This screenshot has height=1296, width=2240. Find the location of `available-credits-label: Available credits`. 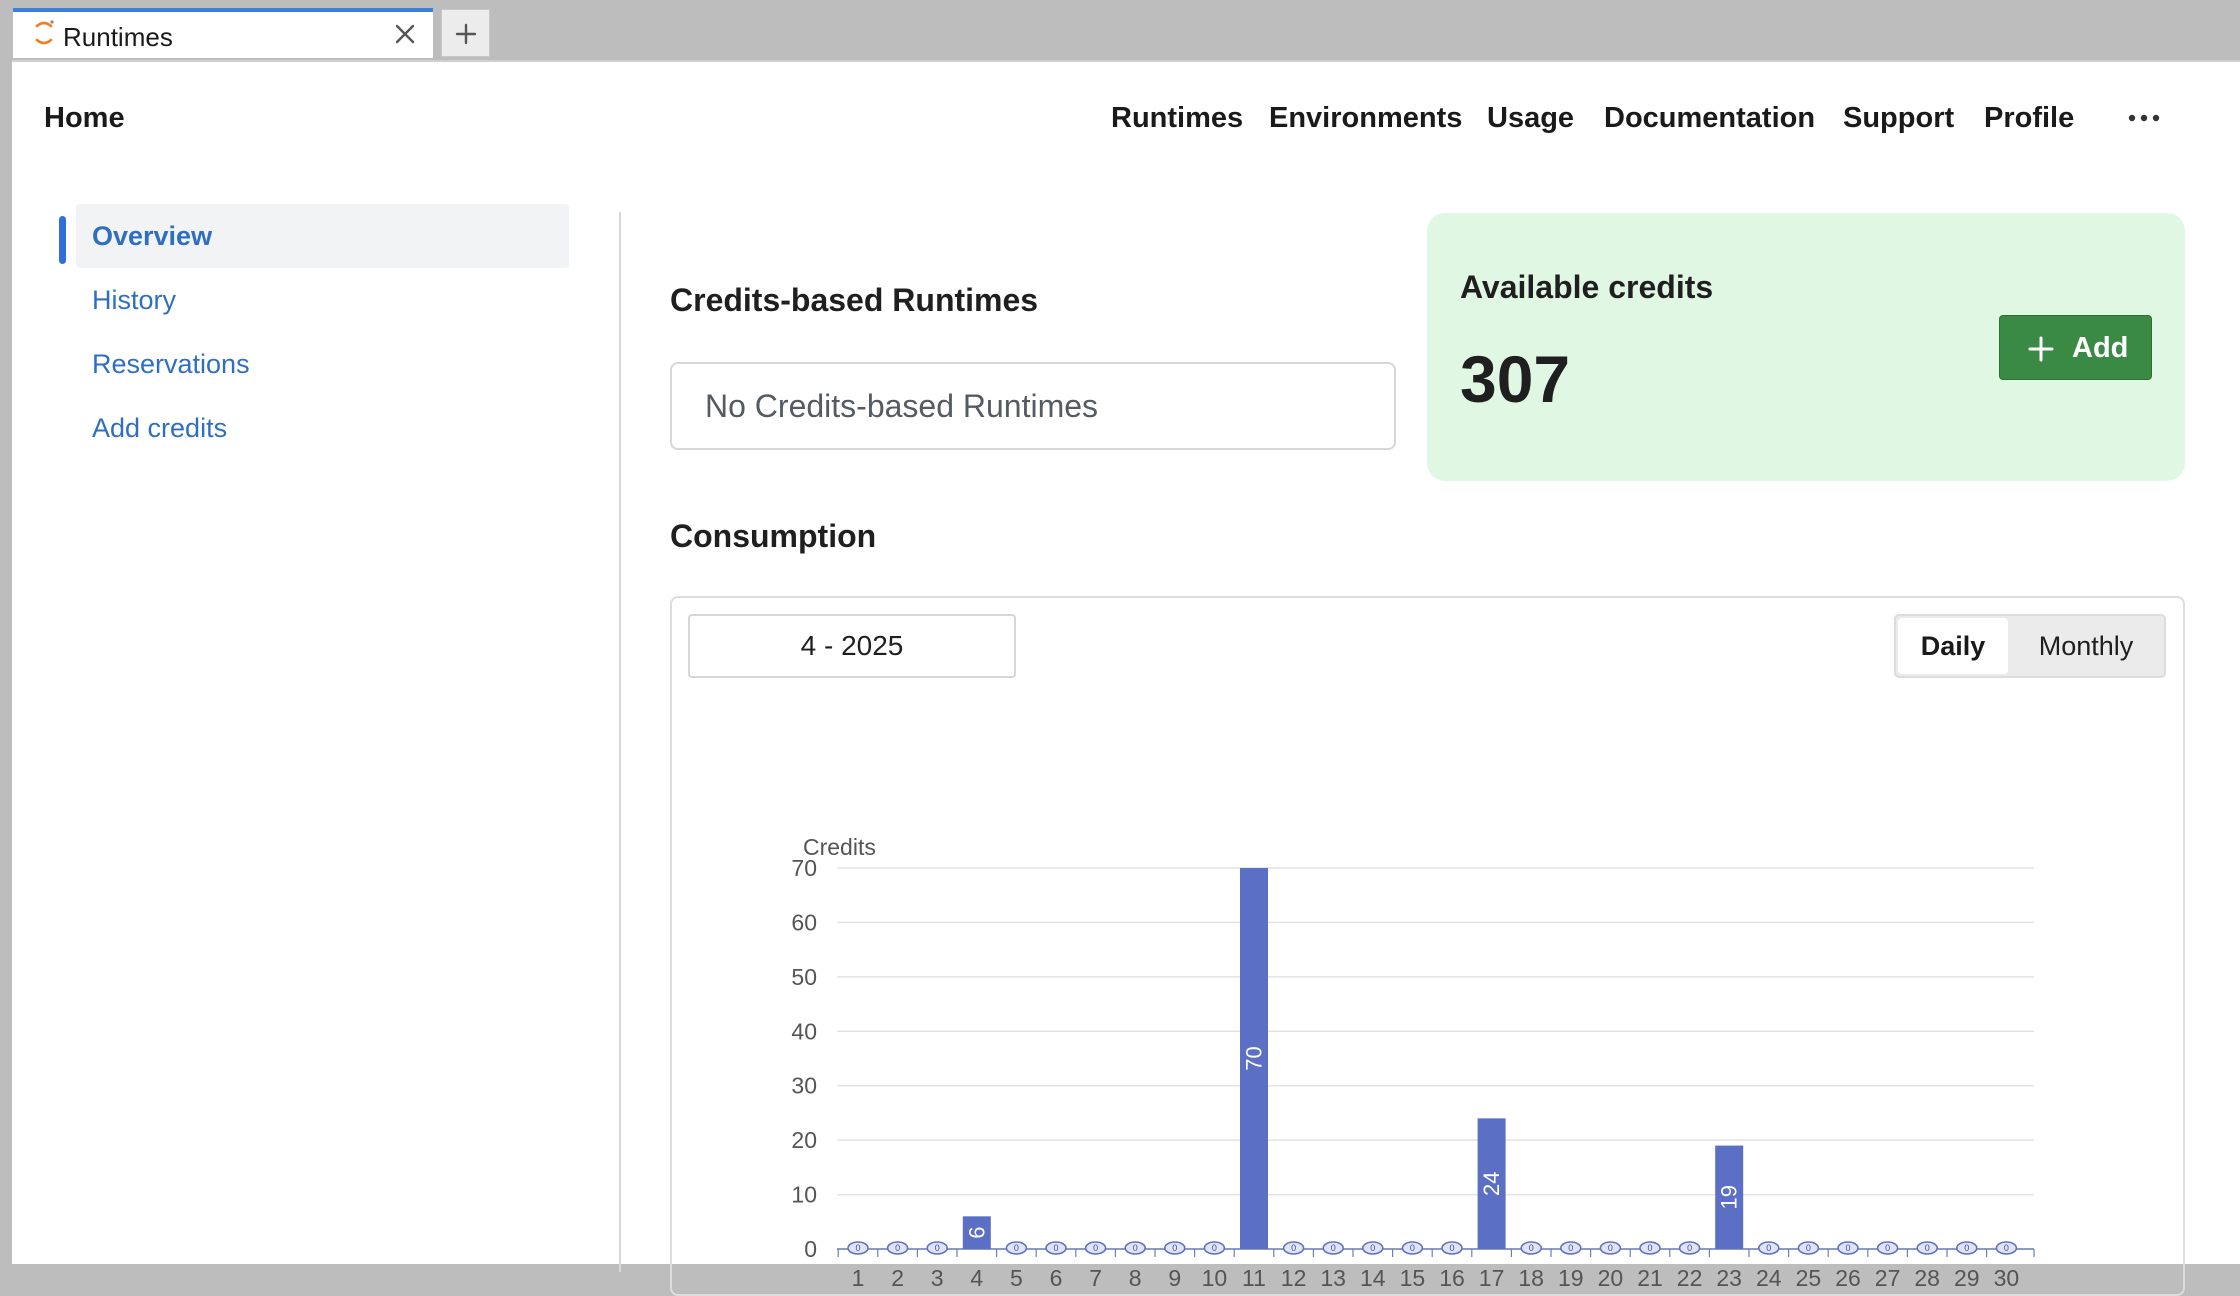

available-credits-label: Available credits is located at coordinates (1587, 287).